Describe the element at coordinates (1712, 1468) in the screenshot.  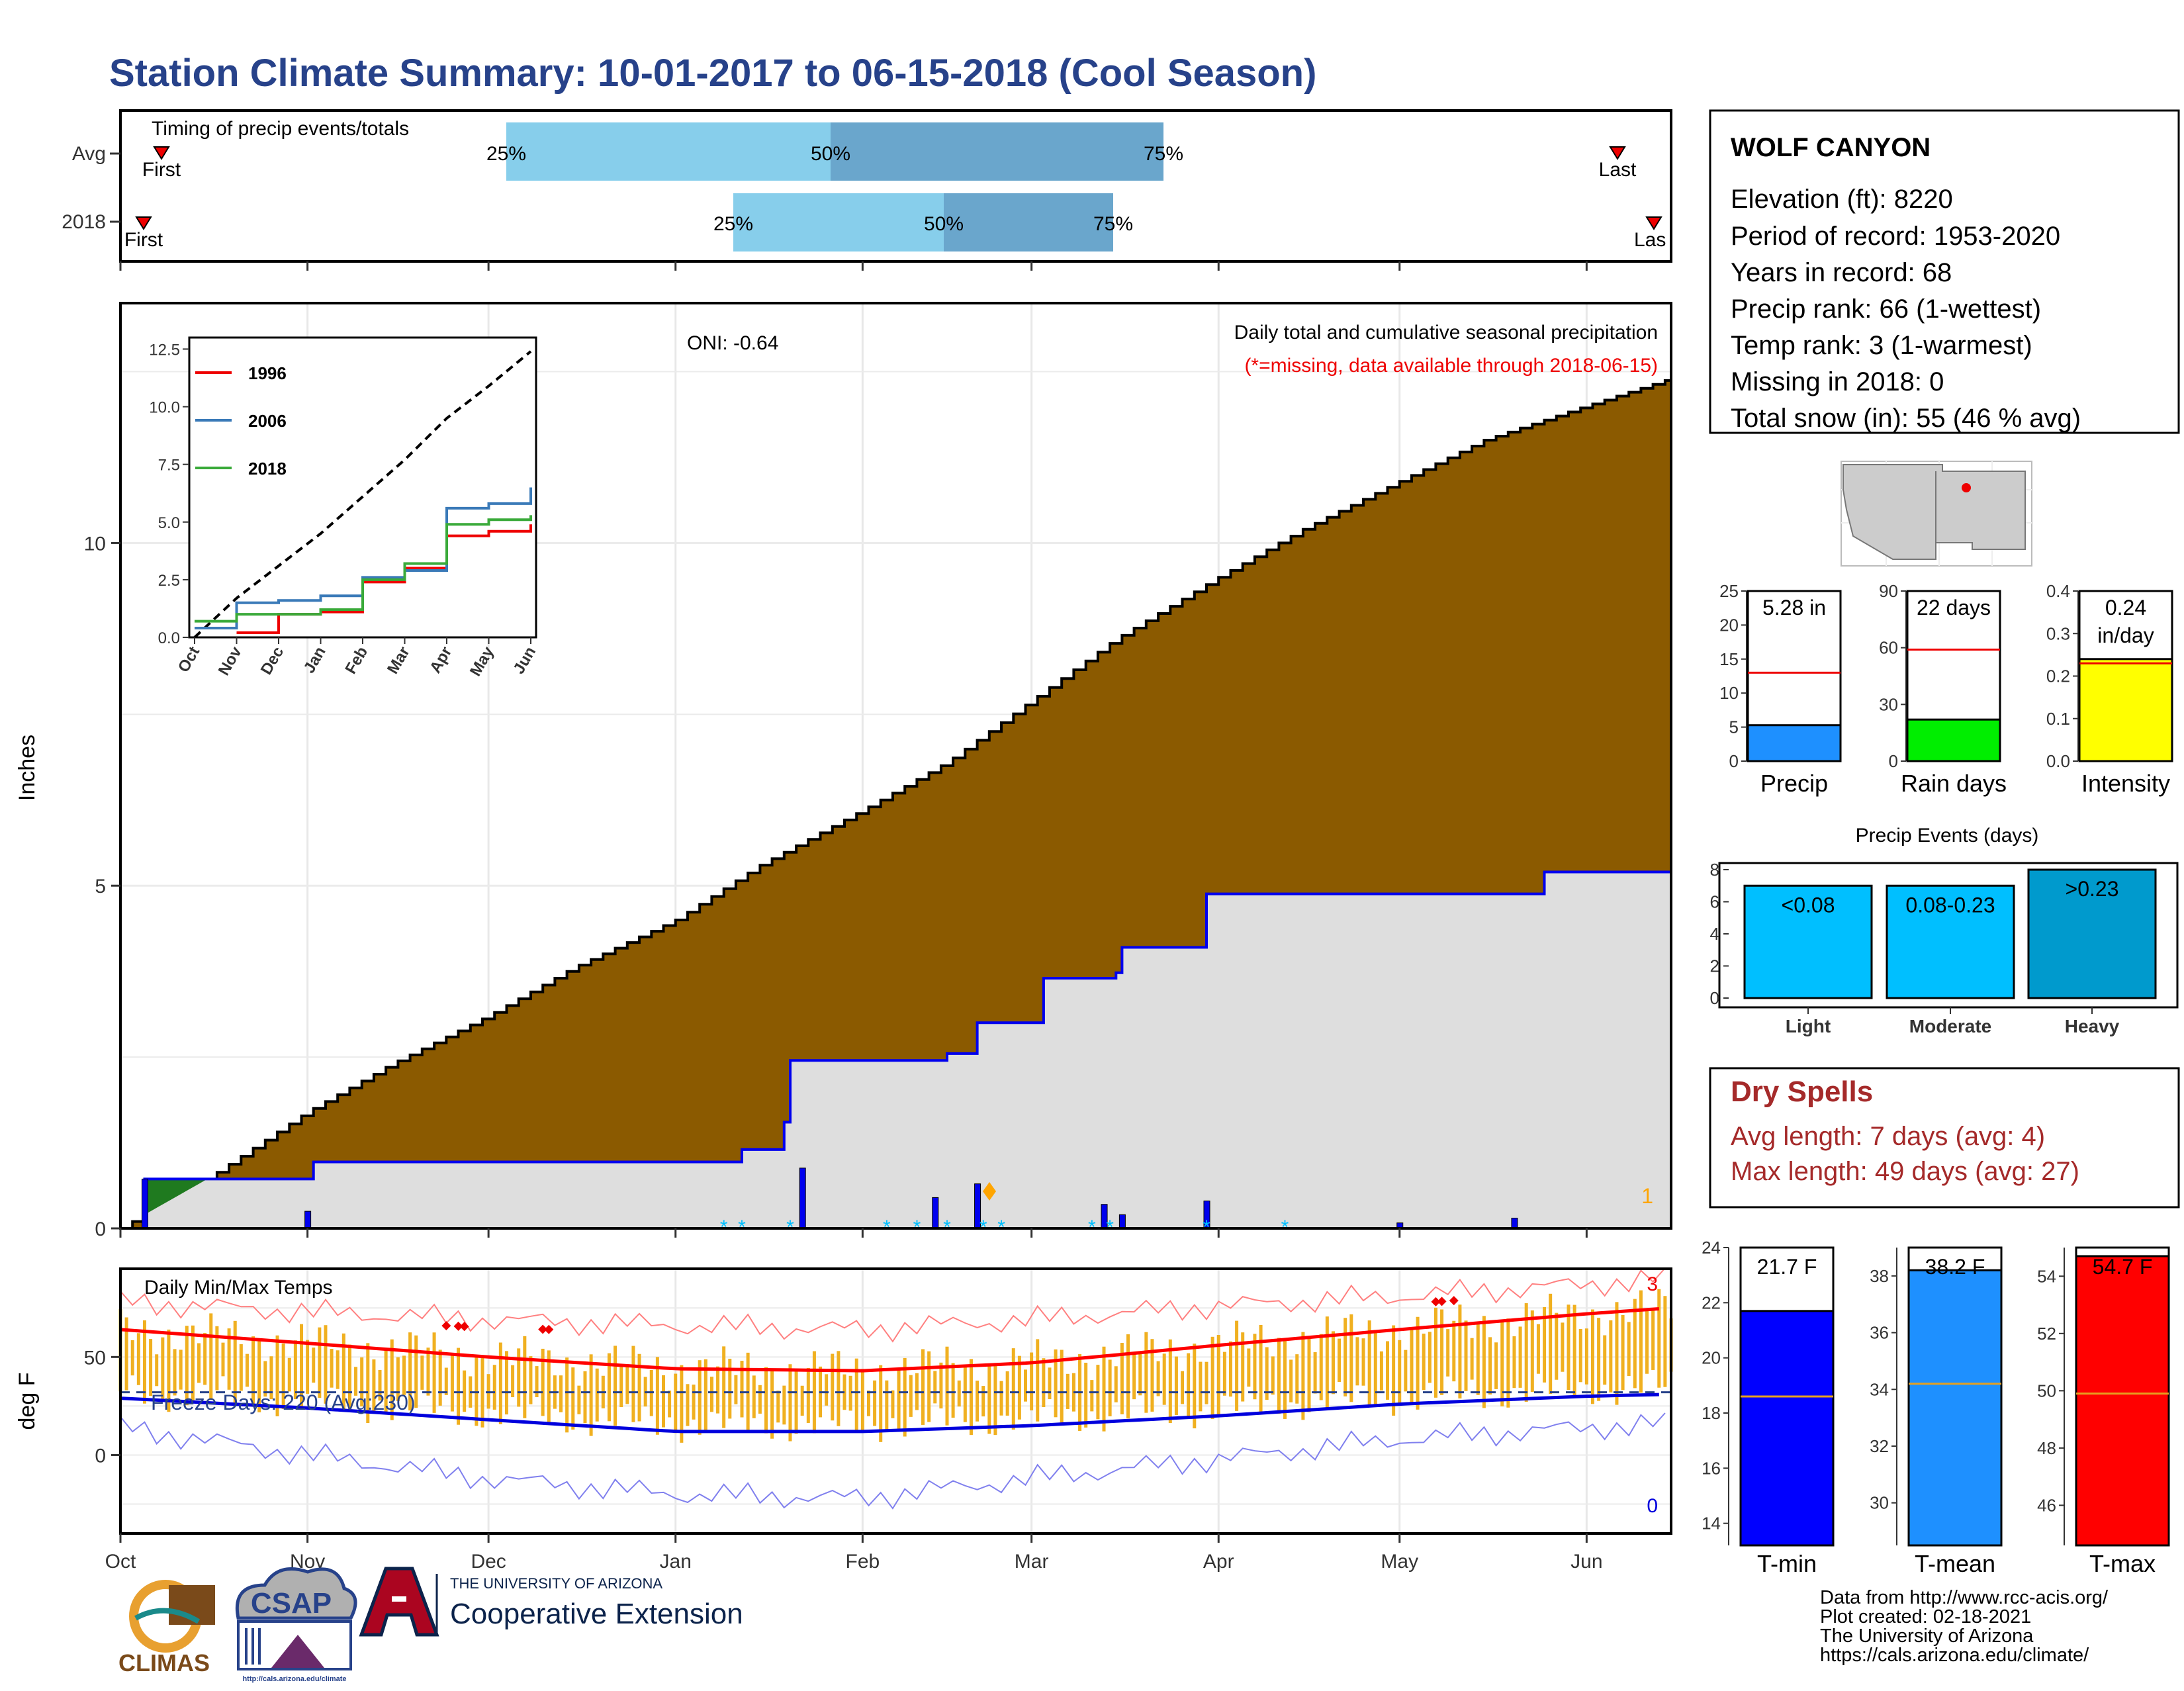
I see `temp-sum-y-tick-label: 16` at that location.